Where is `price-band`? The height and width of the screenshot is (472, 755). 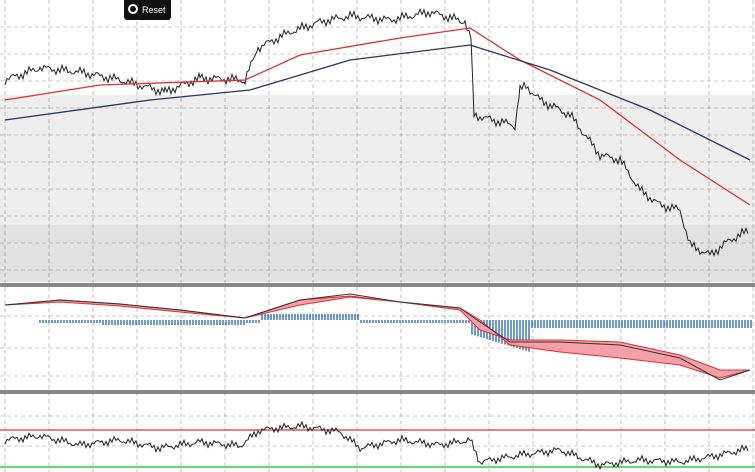 price-band is located at coordinates (377, 253).